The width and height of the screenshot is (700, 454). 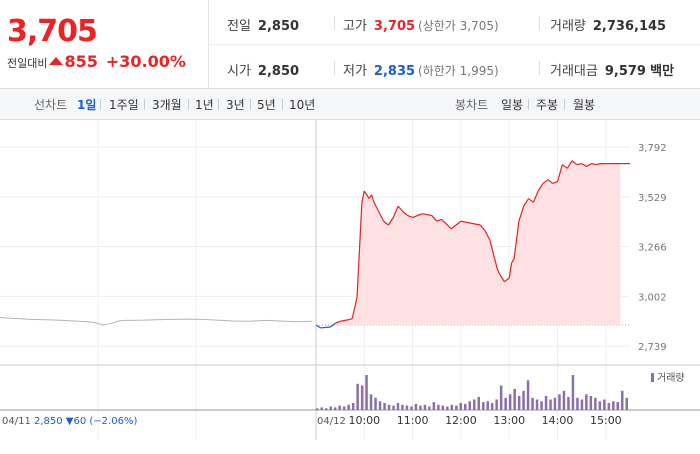 I want to click on current-price: 3,705, so click(x=52, y=31).